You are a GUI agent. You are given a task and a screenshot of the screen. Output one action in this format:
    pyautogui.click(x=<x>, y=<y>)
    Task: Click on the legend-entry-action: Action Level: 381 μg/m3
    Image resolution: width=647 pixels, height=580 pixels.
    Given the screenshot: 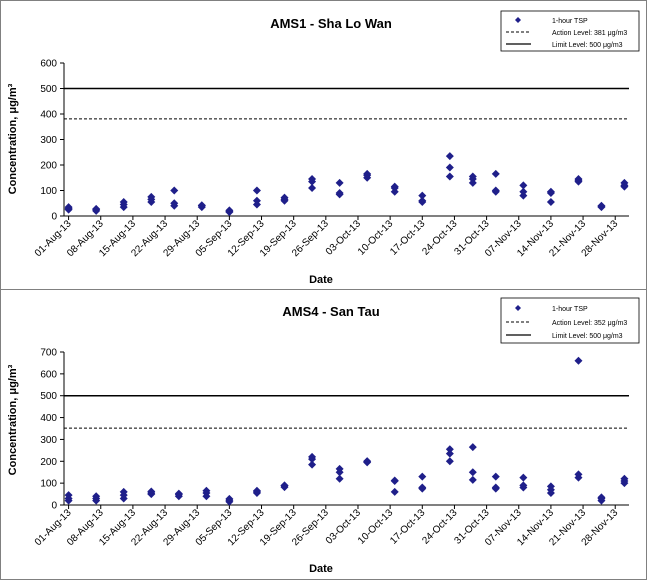 What is the action you would take?
    pyautogui.click(x=589, y=33)
    